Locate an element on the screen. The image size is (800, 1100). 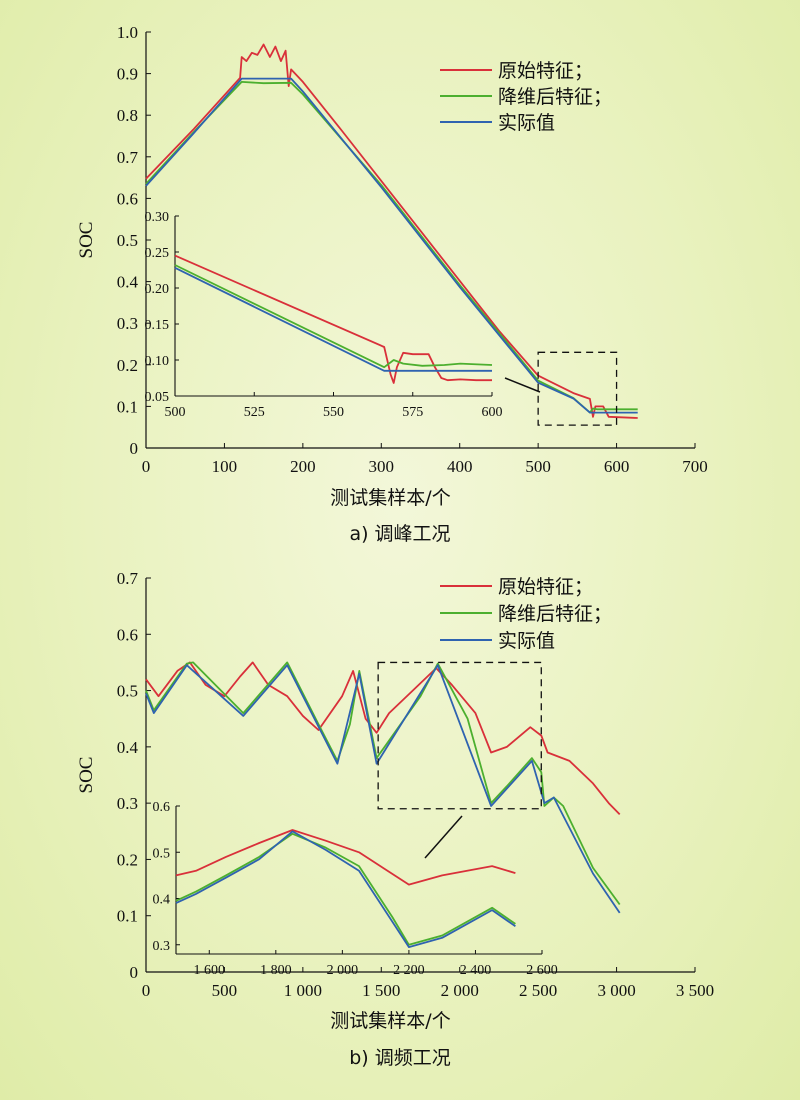
inset-x-tick-label: 2 600 is located at coordinates (542, 970).